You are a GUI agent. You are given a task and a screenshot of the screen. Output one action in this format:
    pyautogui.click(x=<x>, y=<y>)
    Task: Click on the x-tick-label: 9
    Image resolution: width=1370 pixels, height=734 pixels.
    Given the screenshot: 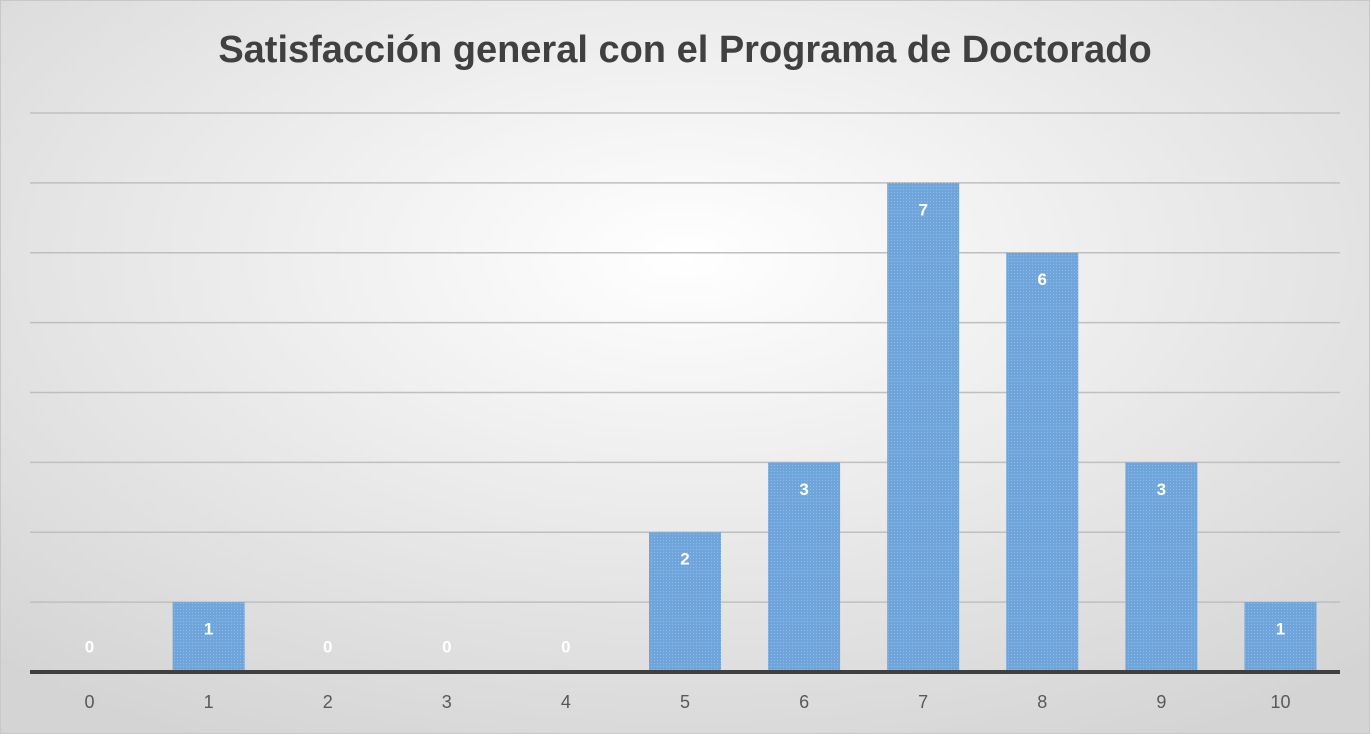 What is the action you would take?
    pyautogui.click(x=1161, y=702)
    